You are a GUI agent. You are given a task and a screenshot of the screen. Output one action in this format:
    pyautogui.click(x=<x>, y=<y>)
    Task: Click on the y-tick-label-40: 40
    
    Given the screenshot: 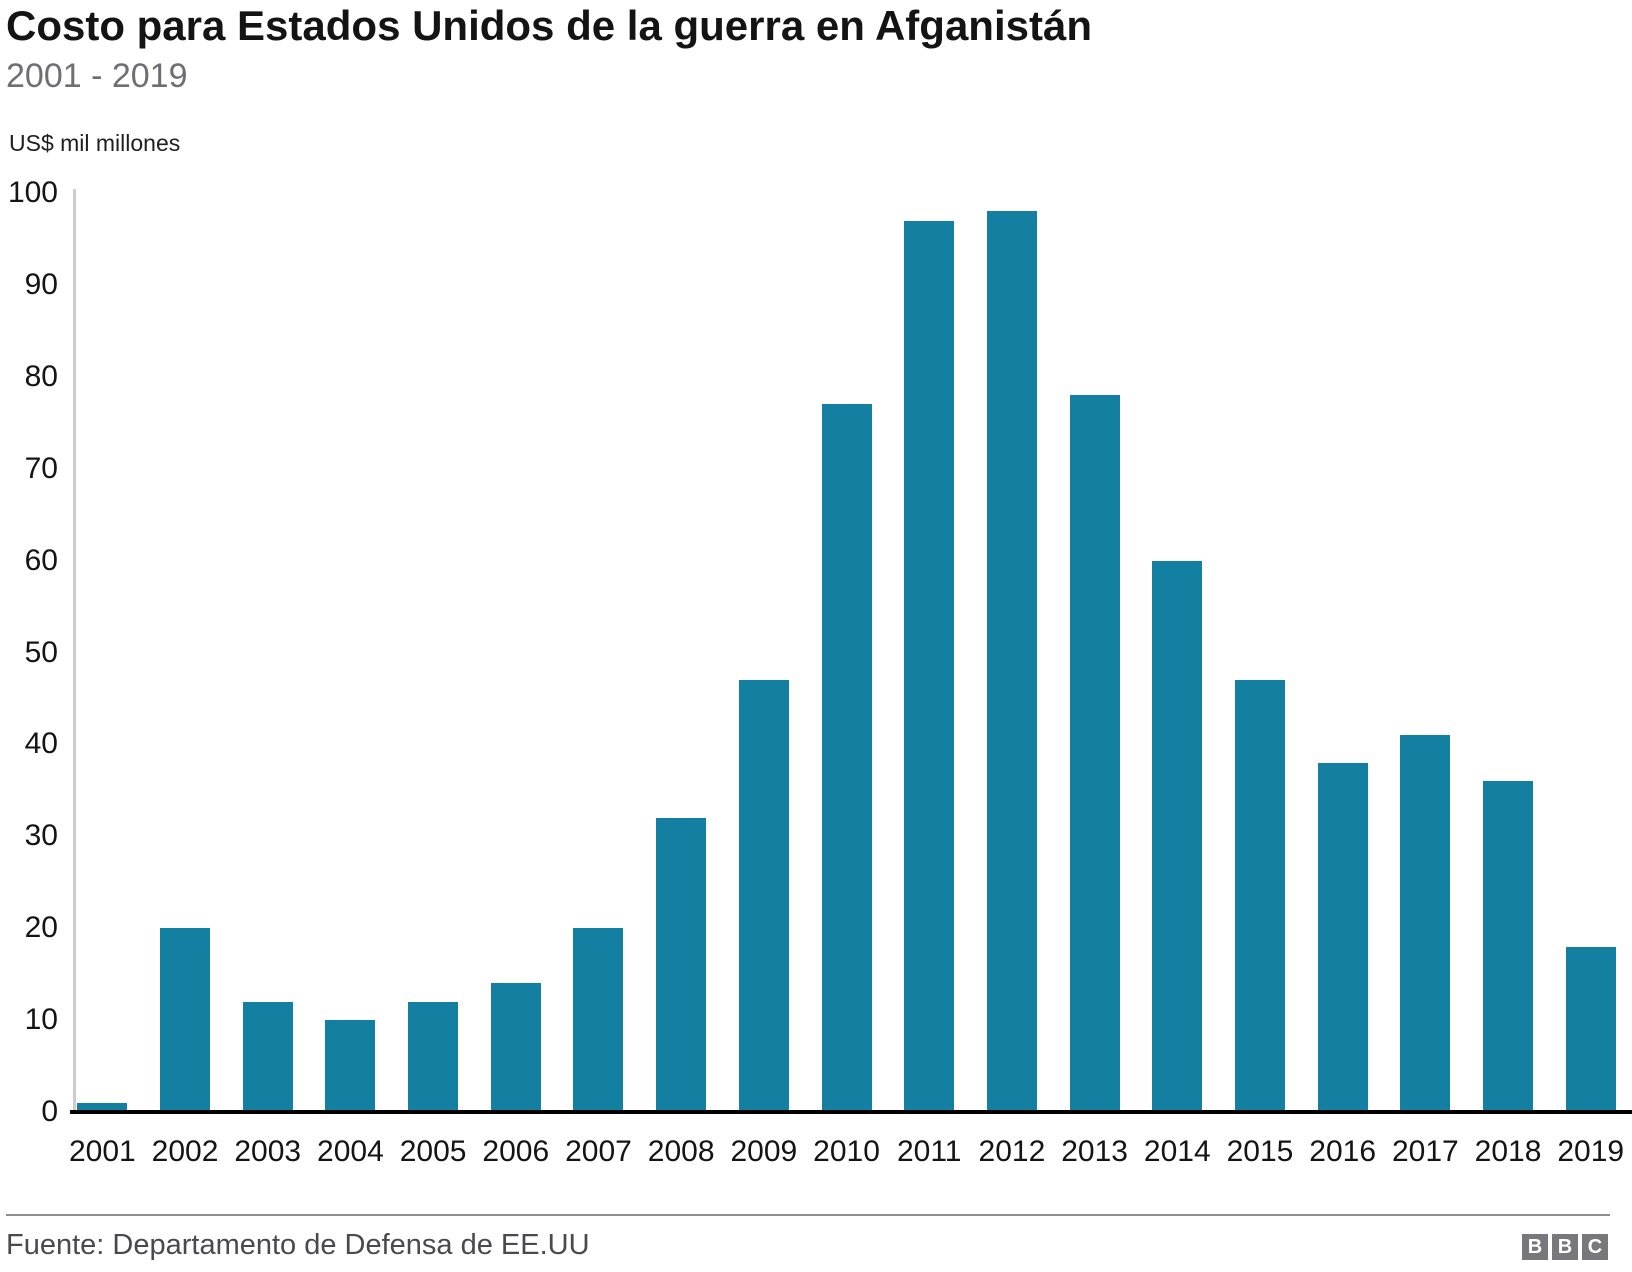 What is the action you would take?
    pyautogui.click(x=41, y=744)
    